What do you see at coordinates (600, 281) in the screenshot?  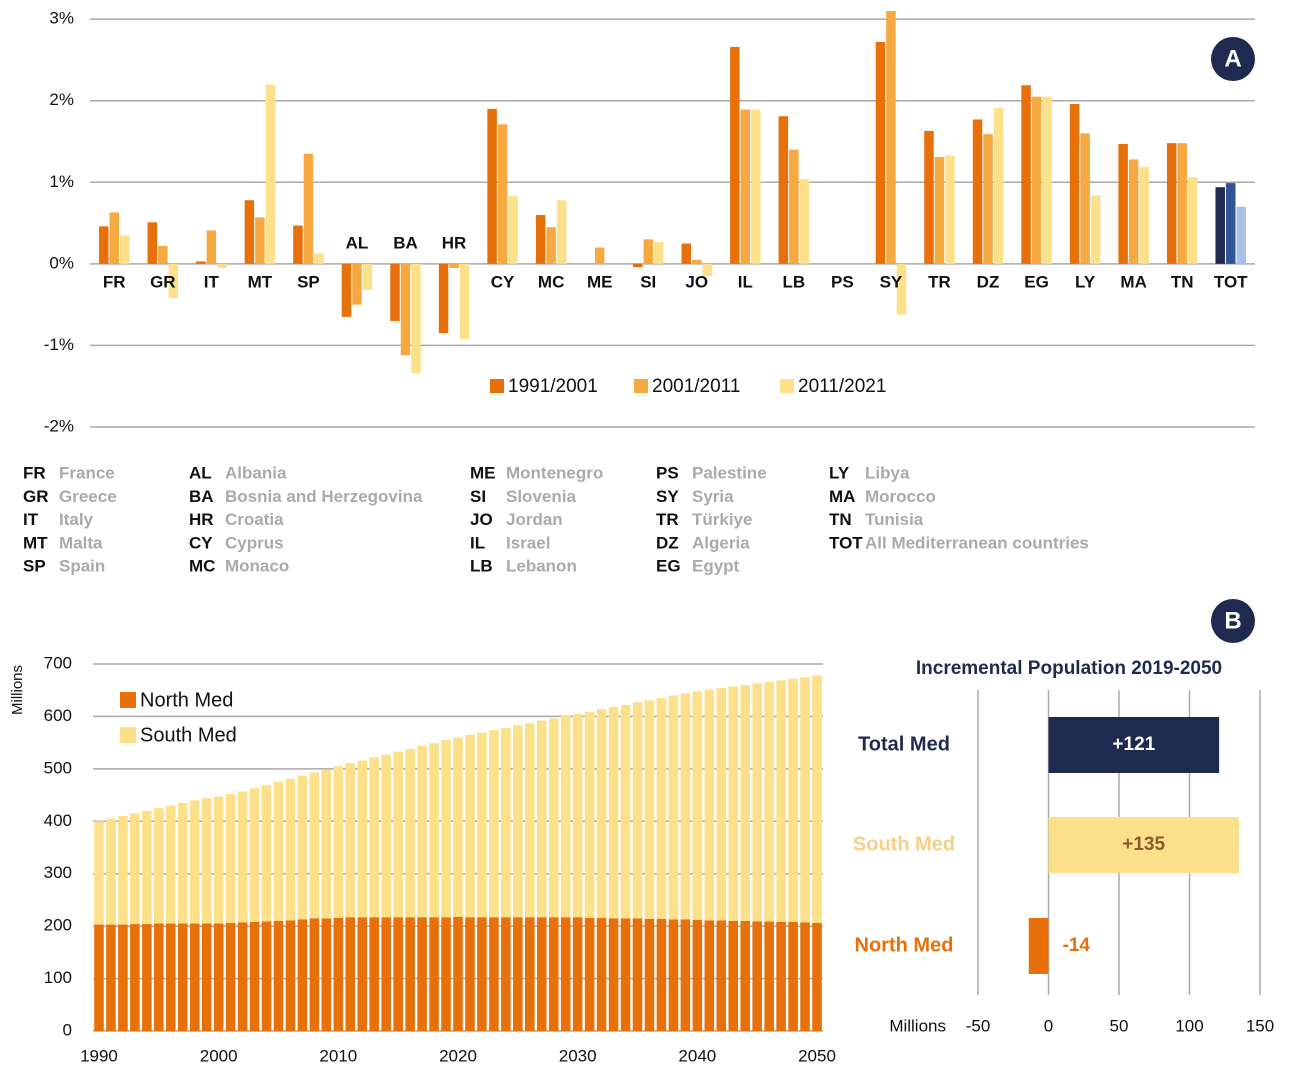 I see `x-tick-label: ME` at bounding box center [600, 281].